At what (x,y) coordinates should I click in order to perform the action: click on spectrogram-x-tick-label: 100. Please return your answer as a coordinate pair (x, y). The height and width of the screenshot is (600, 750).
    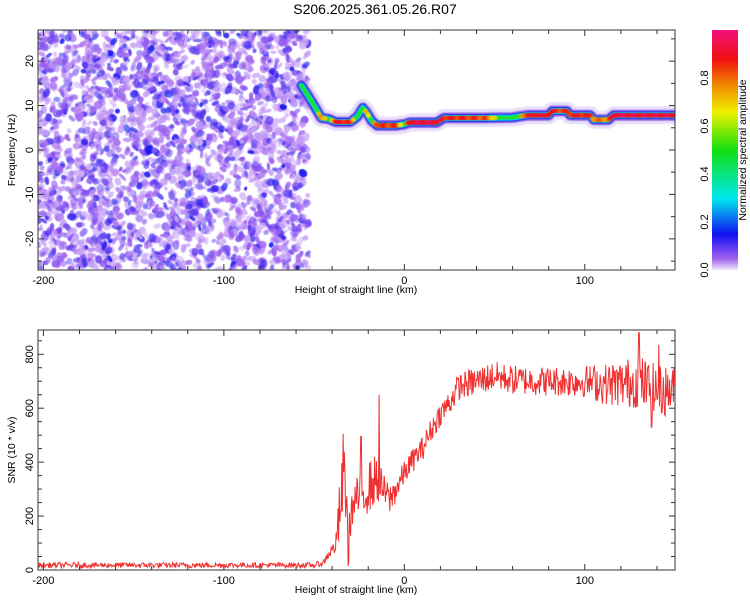
    Looking at the image, I should click on (585, 281).